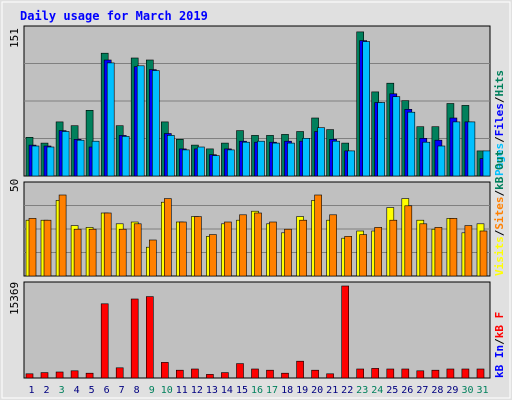 The image size is (512, 400). Describe the element at coordinates (332, 390) in the screenshot. I see `x-tick-label-day-21: 21` at that location.